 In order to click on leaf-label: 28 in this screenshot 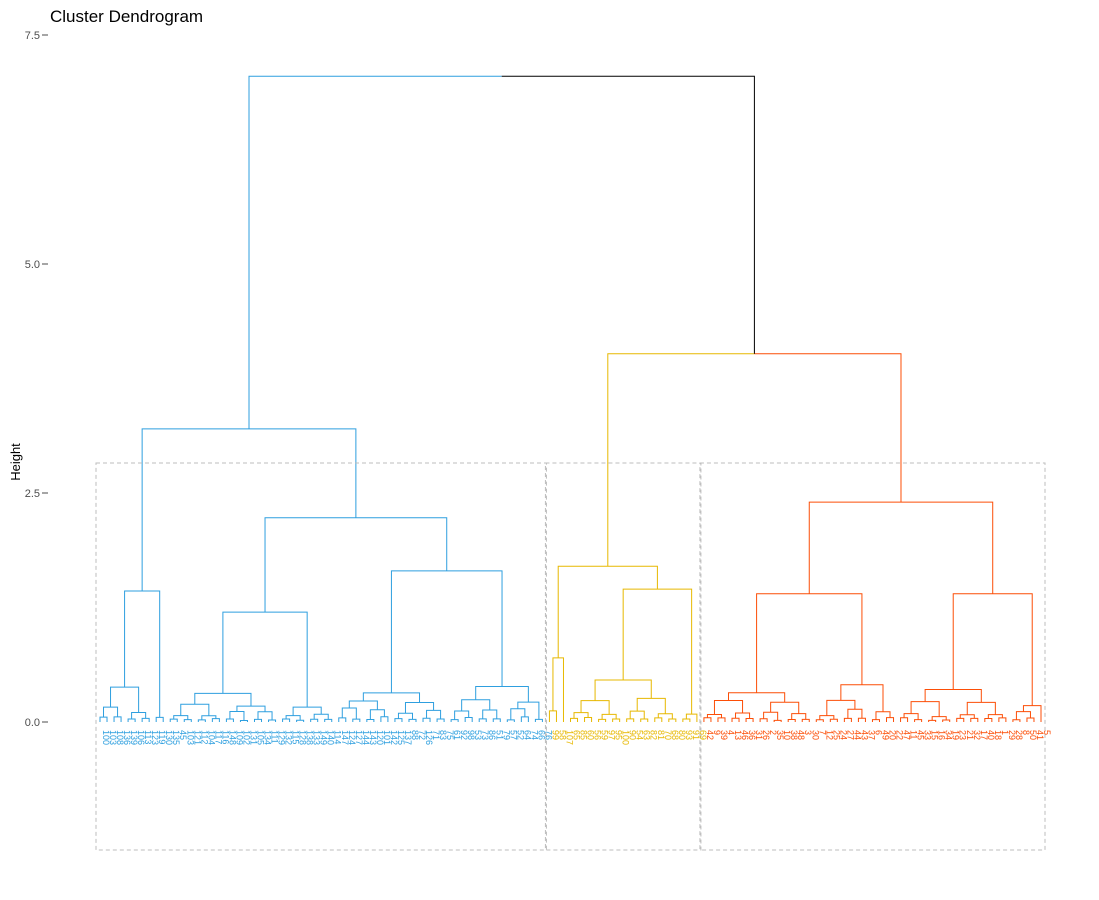, I will do `click(1019, 735)`.